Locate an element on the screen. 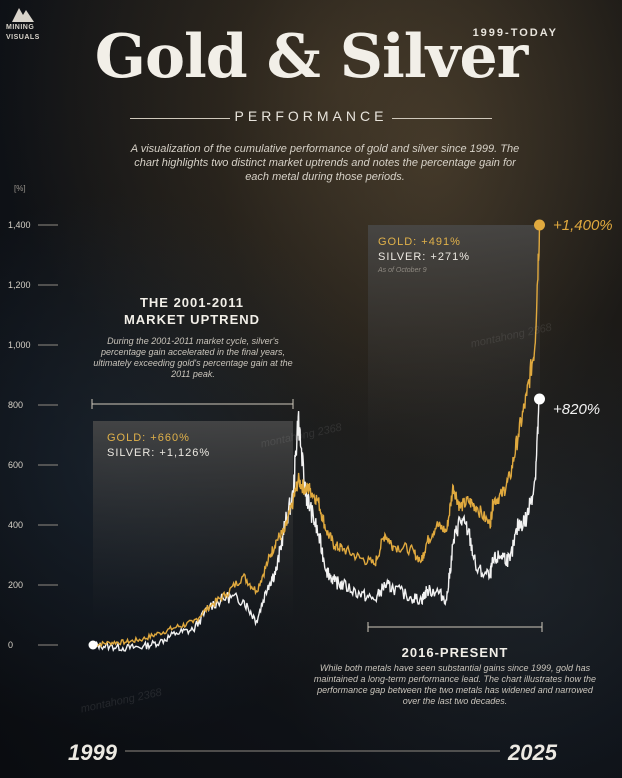  silver-end-label: +820% is located at coordinates (577, 409).